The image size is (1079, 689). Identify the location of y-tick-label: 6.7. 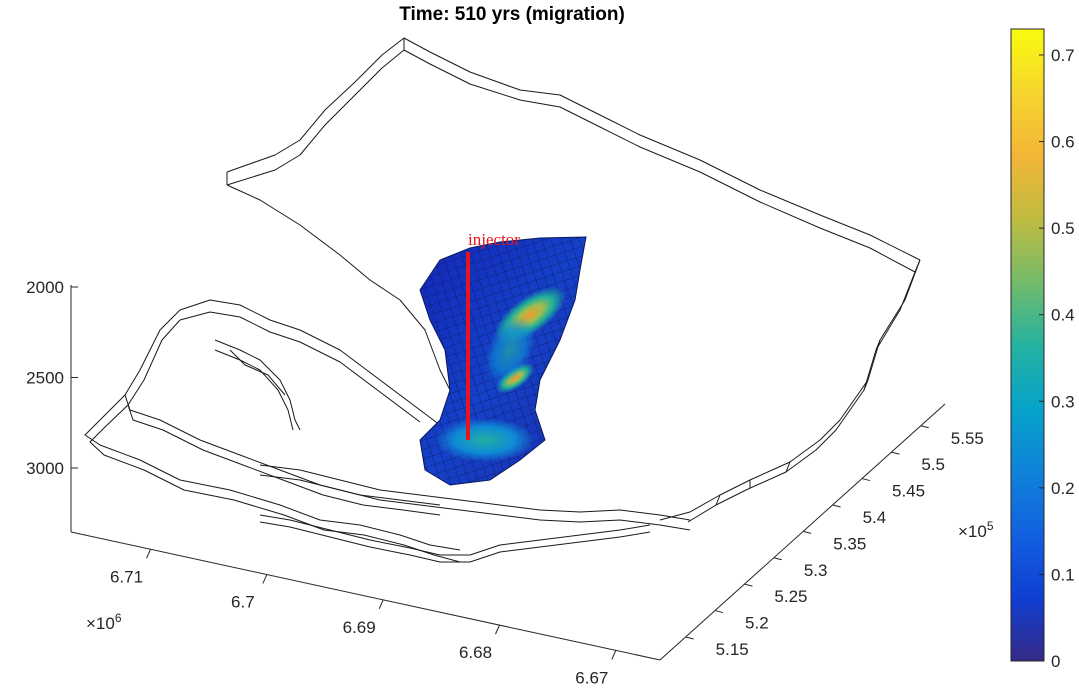
(243, 602).